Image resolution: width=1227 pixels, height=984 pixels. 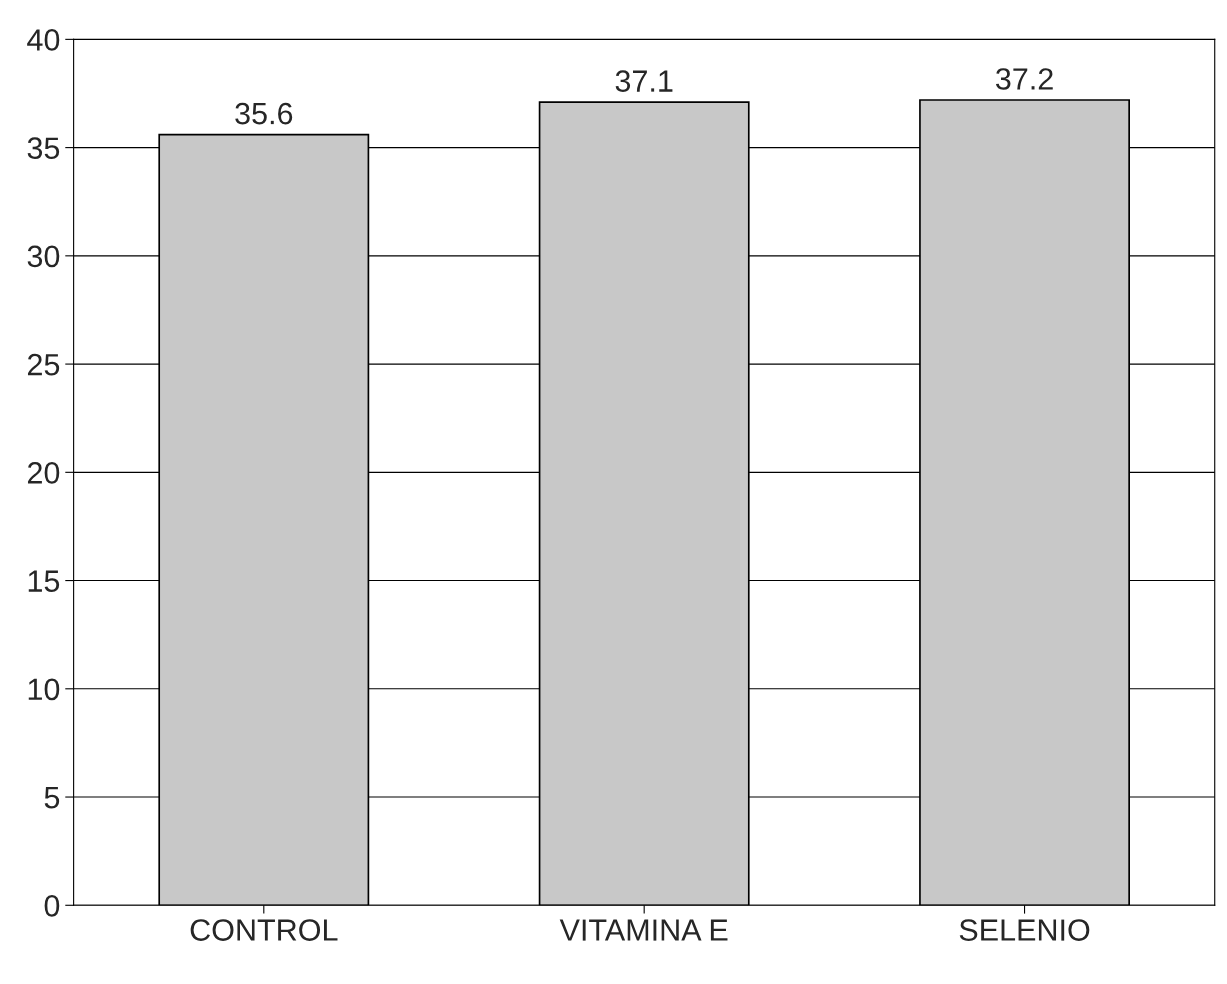 What do you see at coordinates (43, 148) in the screenshot?
I see `y-tick-label: 35` at bounding box center [43, 148].